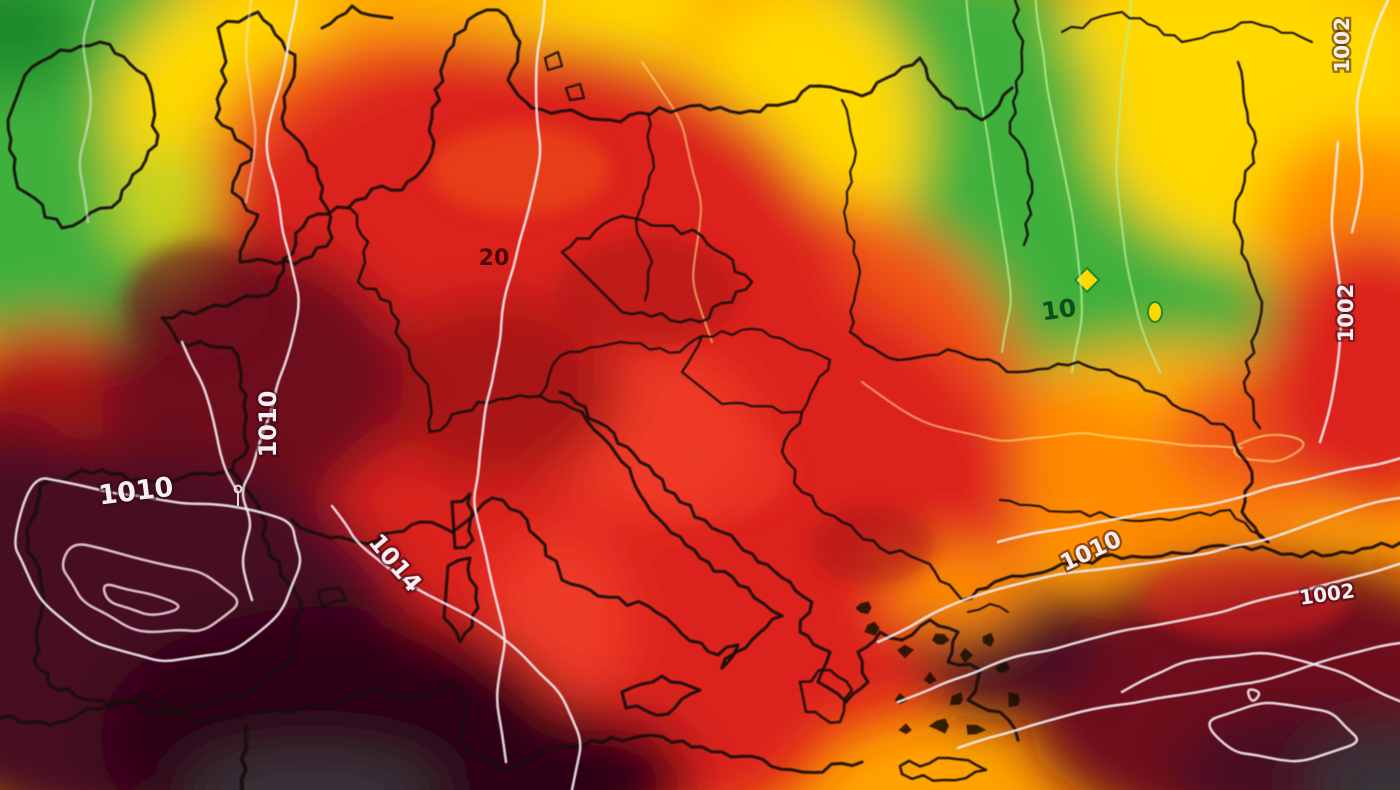  I want to click on station-marker-icon, so click(238, 495).